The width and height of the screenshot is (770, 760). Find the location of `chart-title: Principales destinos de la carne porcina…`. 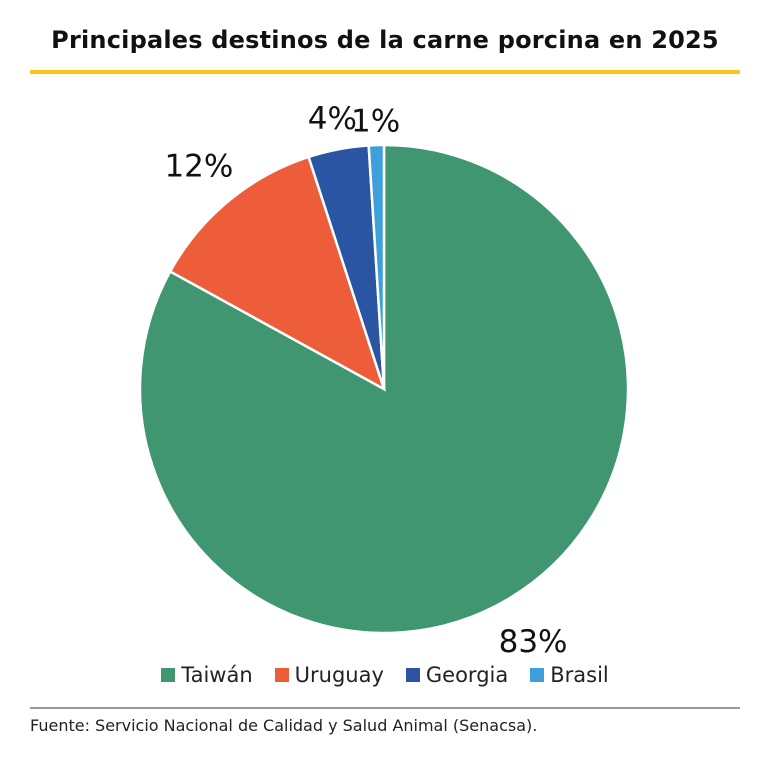

chart-title: Principales destinos de la carne porcina… is located at coordinates (385, 40).